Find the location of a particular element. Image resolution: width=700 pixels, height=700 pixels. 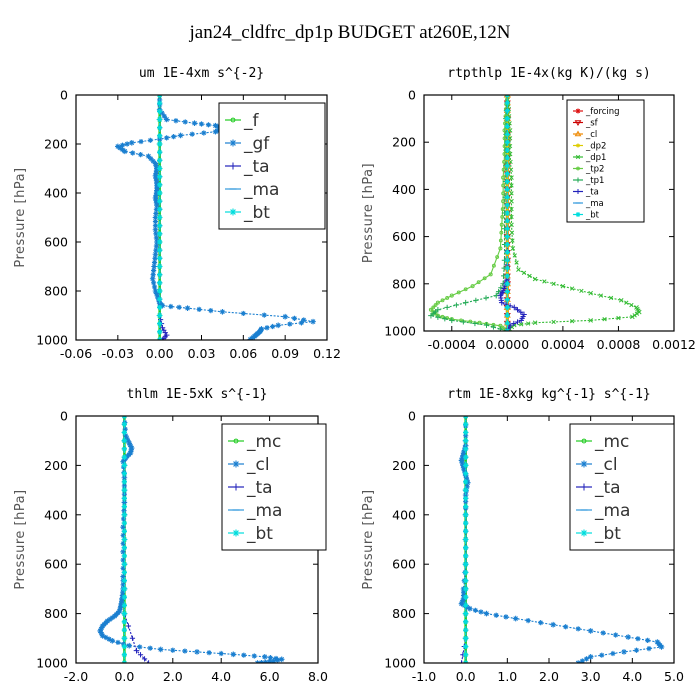

legend-item: _ma is located at coordinates (588, 204).